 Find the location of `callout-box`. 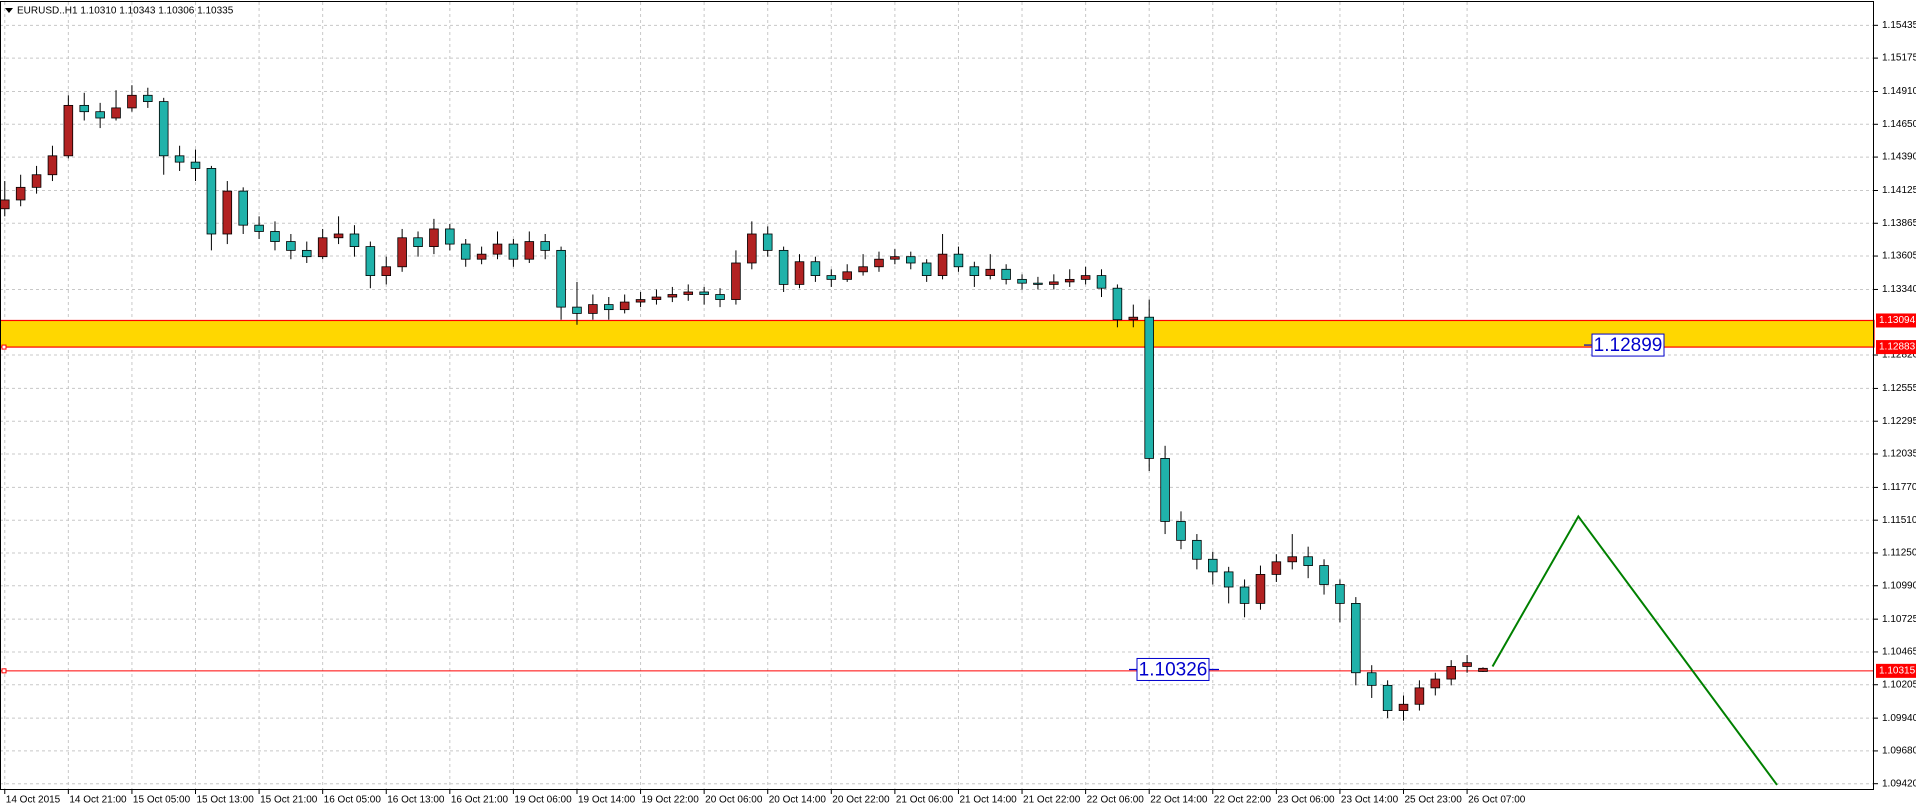

callout-box is located at coordinates (1628, 345).